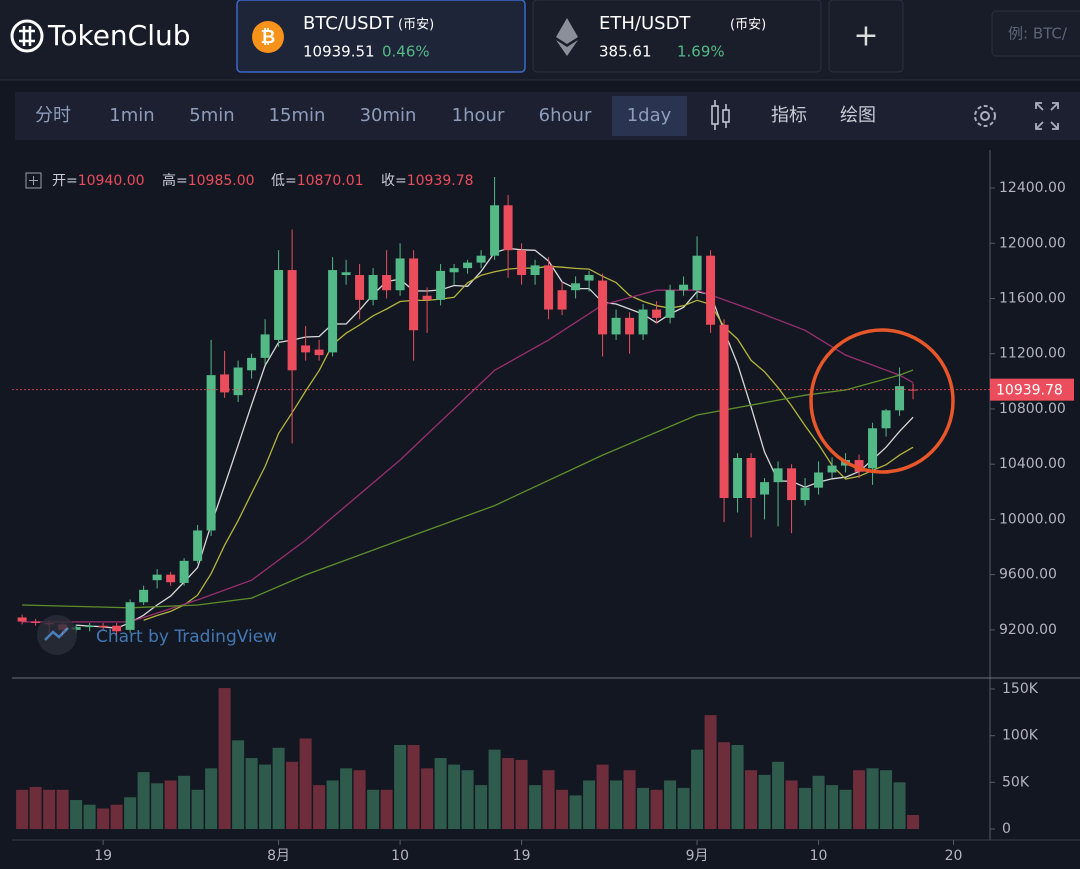 The height and width of the screenshot is (869, 1080). I want to click on toolbar-button: 1min, so click(131, 115).